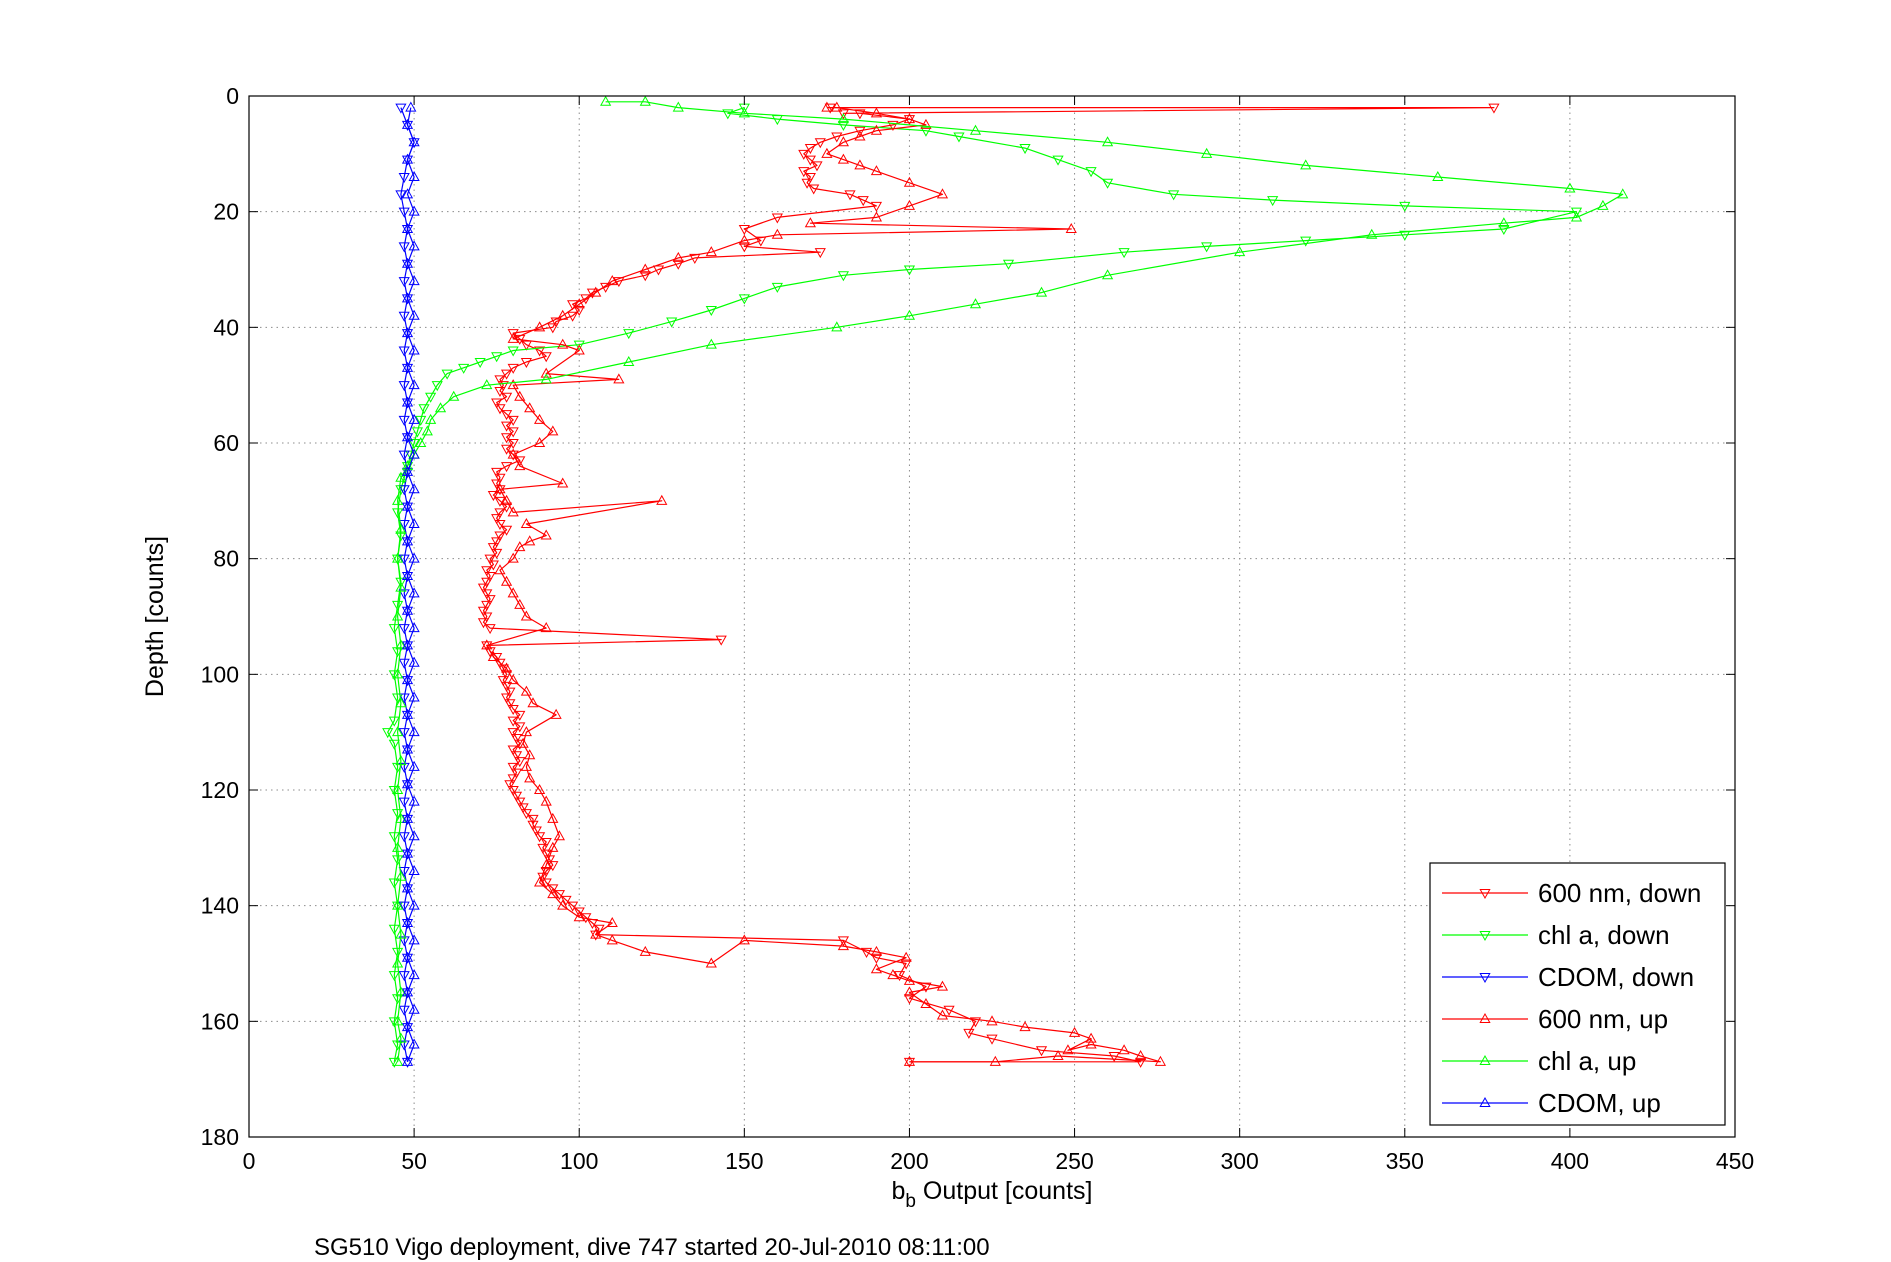 The height and width of the screenshot is (1262, 1891). Describe the element at coordinates (155, 616) in the screenshot. I see `y-axis-label: Depth [counts]` at that location.